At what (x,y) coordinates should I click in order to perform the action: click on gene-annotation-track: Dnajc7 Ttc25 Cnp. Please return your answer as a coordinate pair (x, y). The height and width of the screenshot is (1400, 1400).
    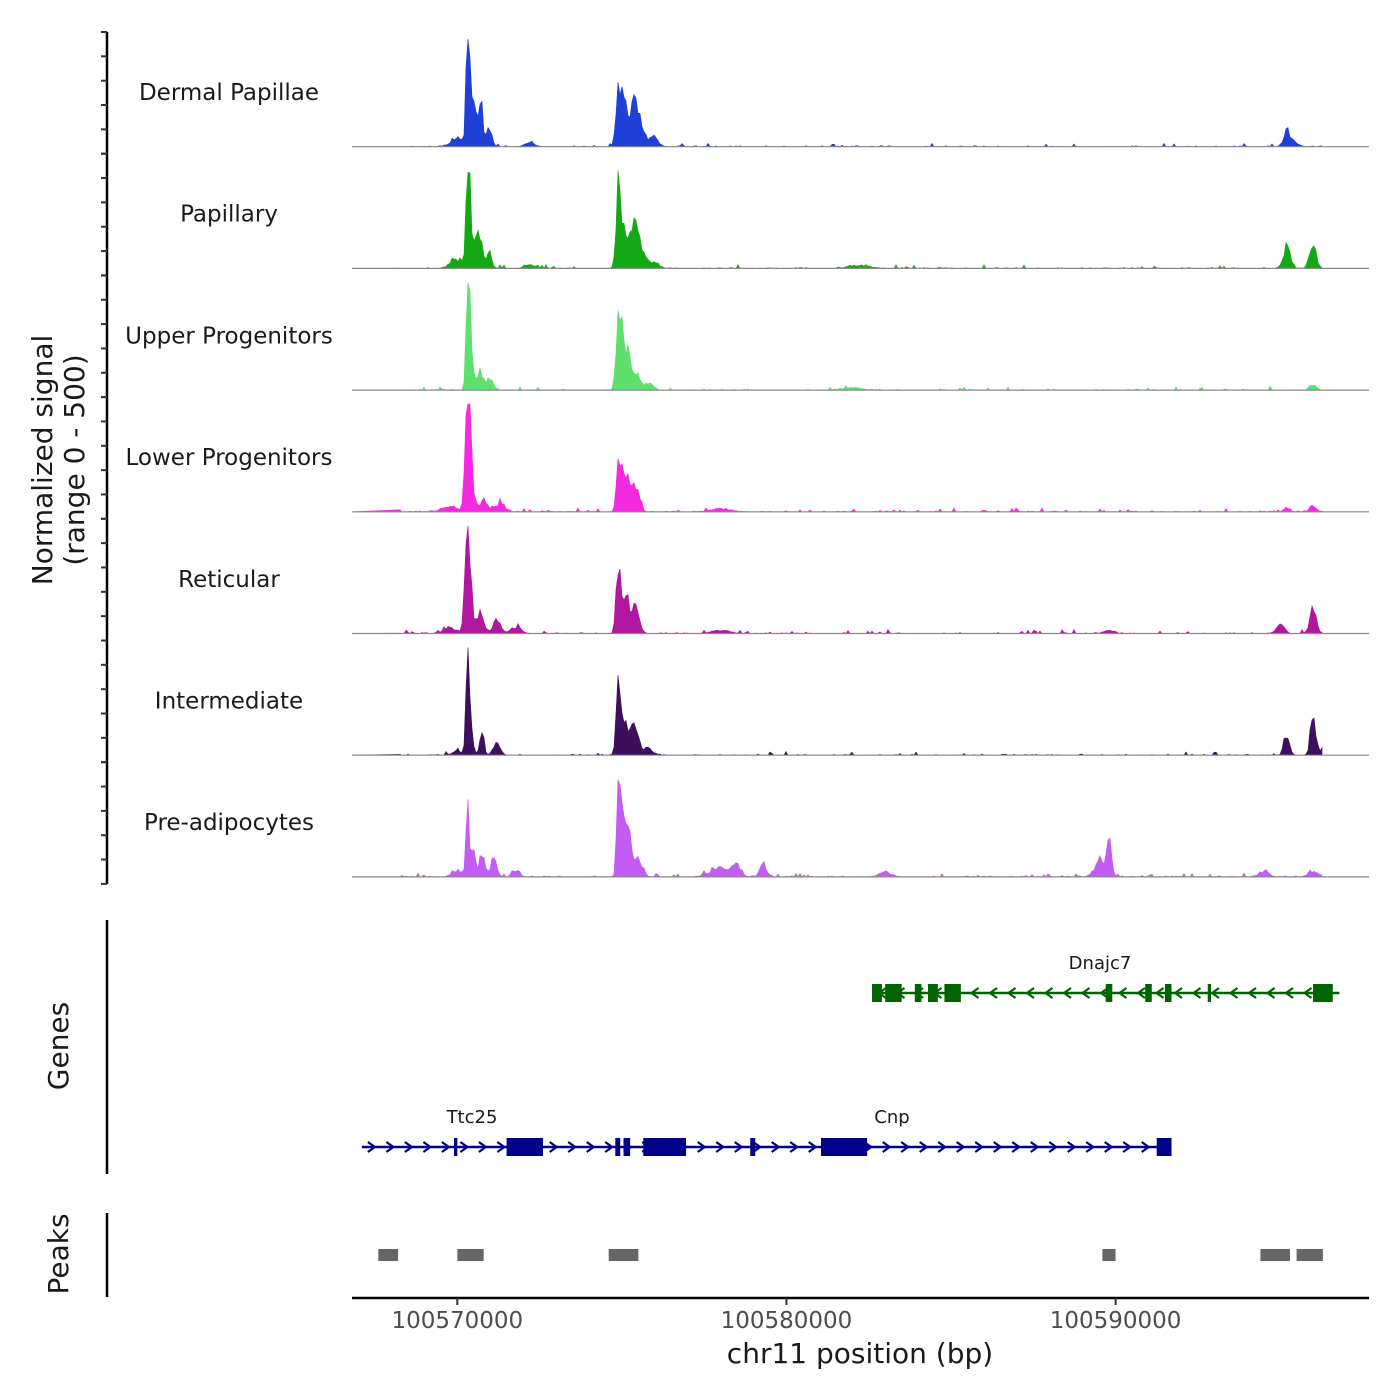
    Looking at the image, I should click on (850, 1054).